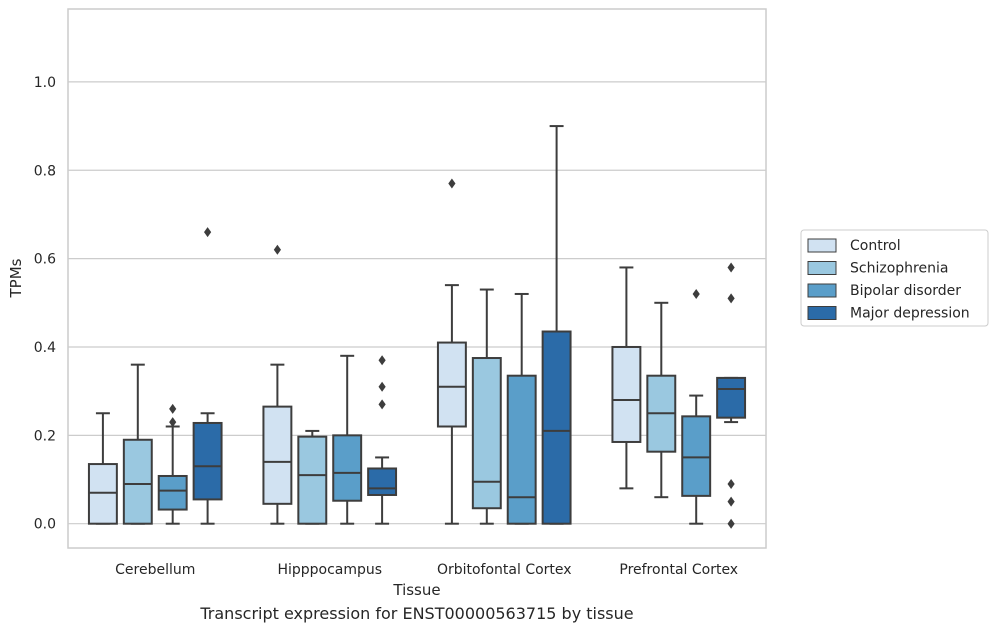  Describe the element at coordinates (899, 269) in the screenshot. I see `legend-label: Schizophrenia` at that location.